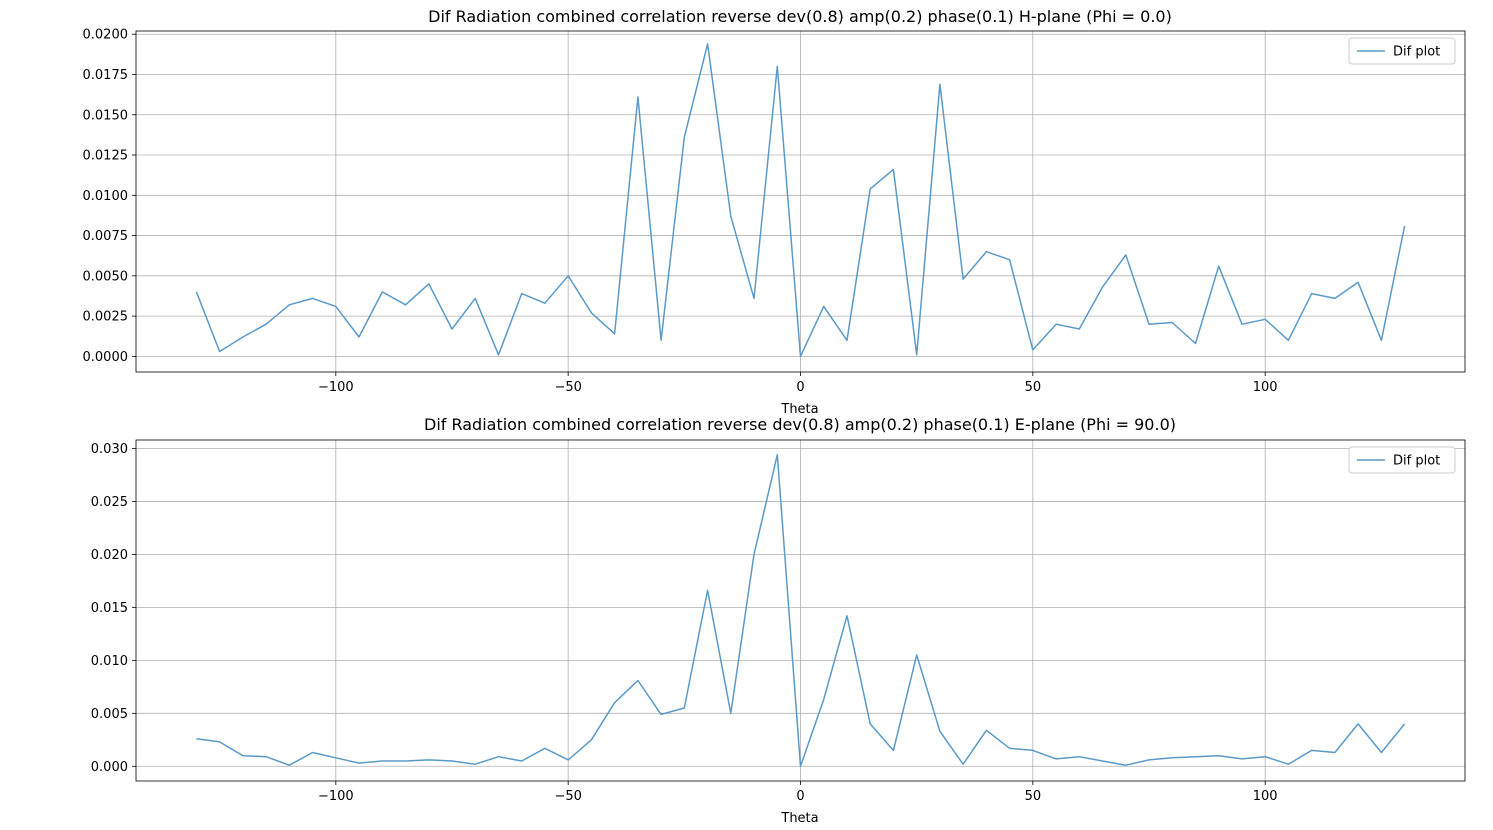 The height and width of the screenshot is (830, 1493). Describe the element at coordinates (106, 357) in the screenshot. I see `y-tick-label: 0.0000` at that location.